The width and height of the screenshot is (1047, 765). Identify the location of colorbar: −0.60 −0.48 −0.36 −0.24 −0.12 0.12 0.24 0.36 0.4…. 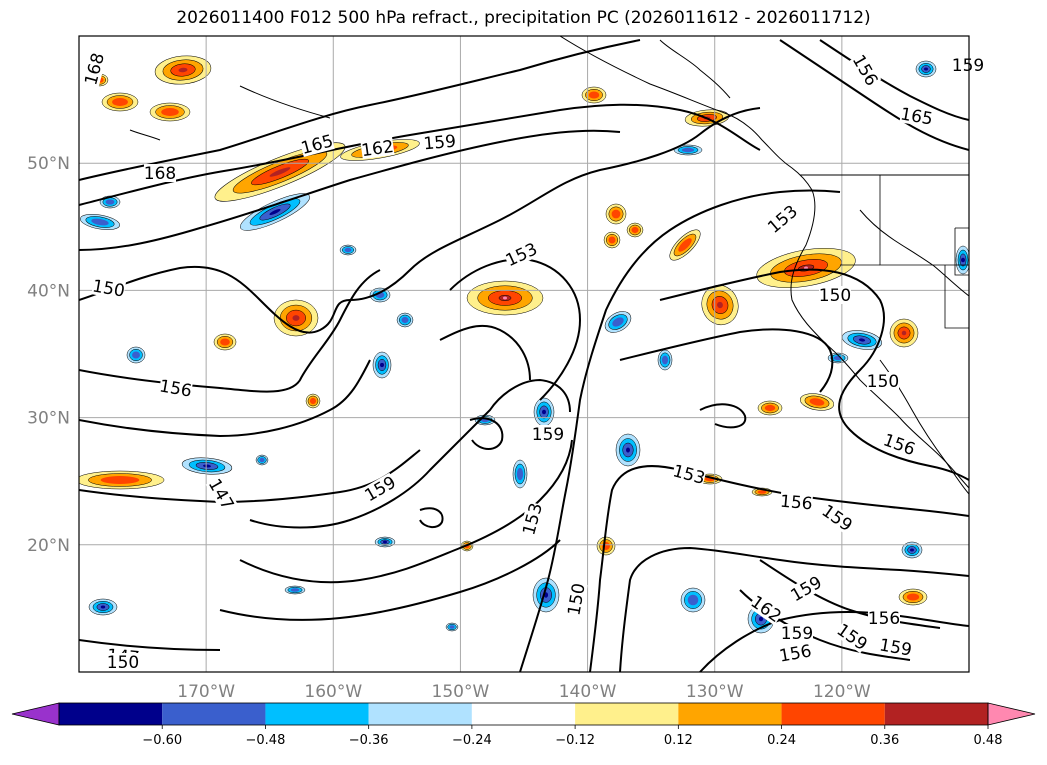
(523, 725).